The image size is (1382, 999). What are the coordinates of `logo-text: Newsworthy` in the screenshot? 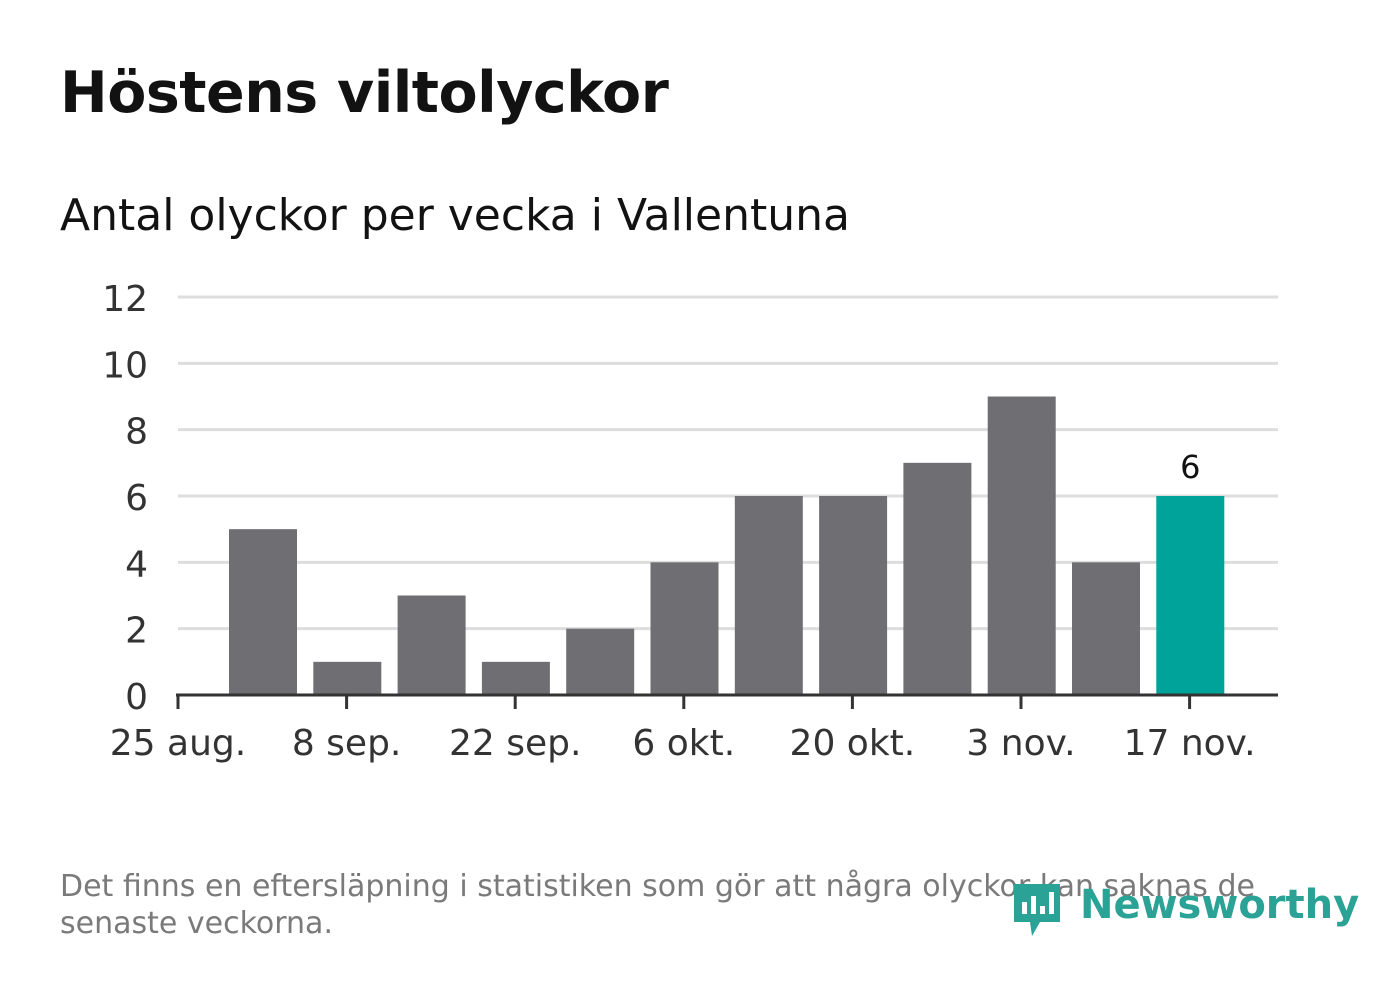 It's located at (1220, 905).